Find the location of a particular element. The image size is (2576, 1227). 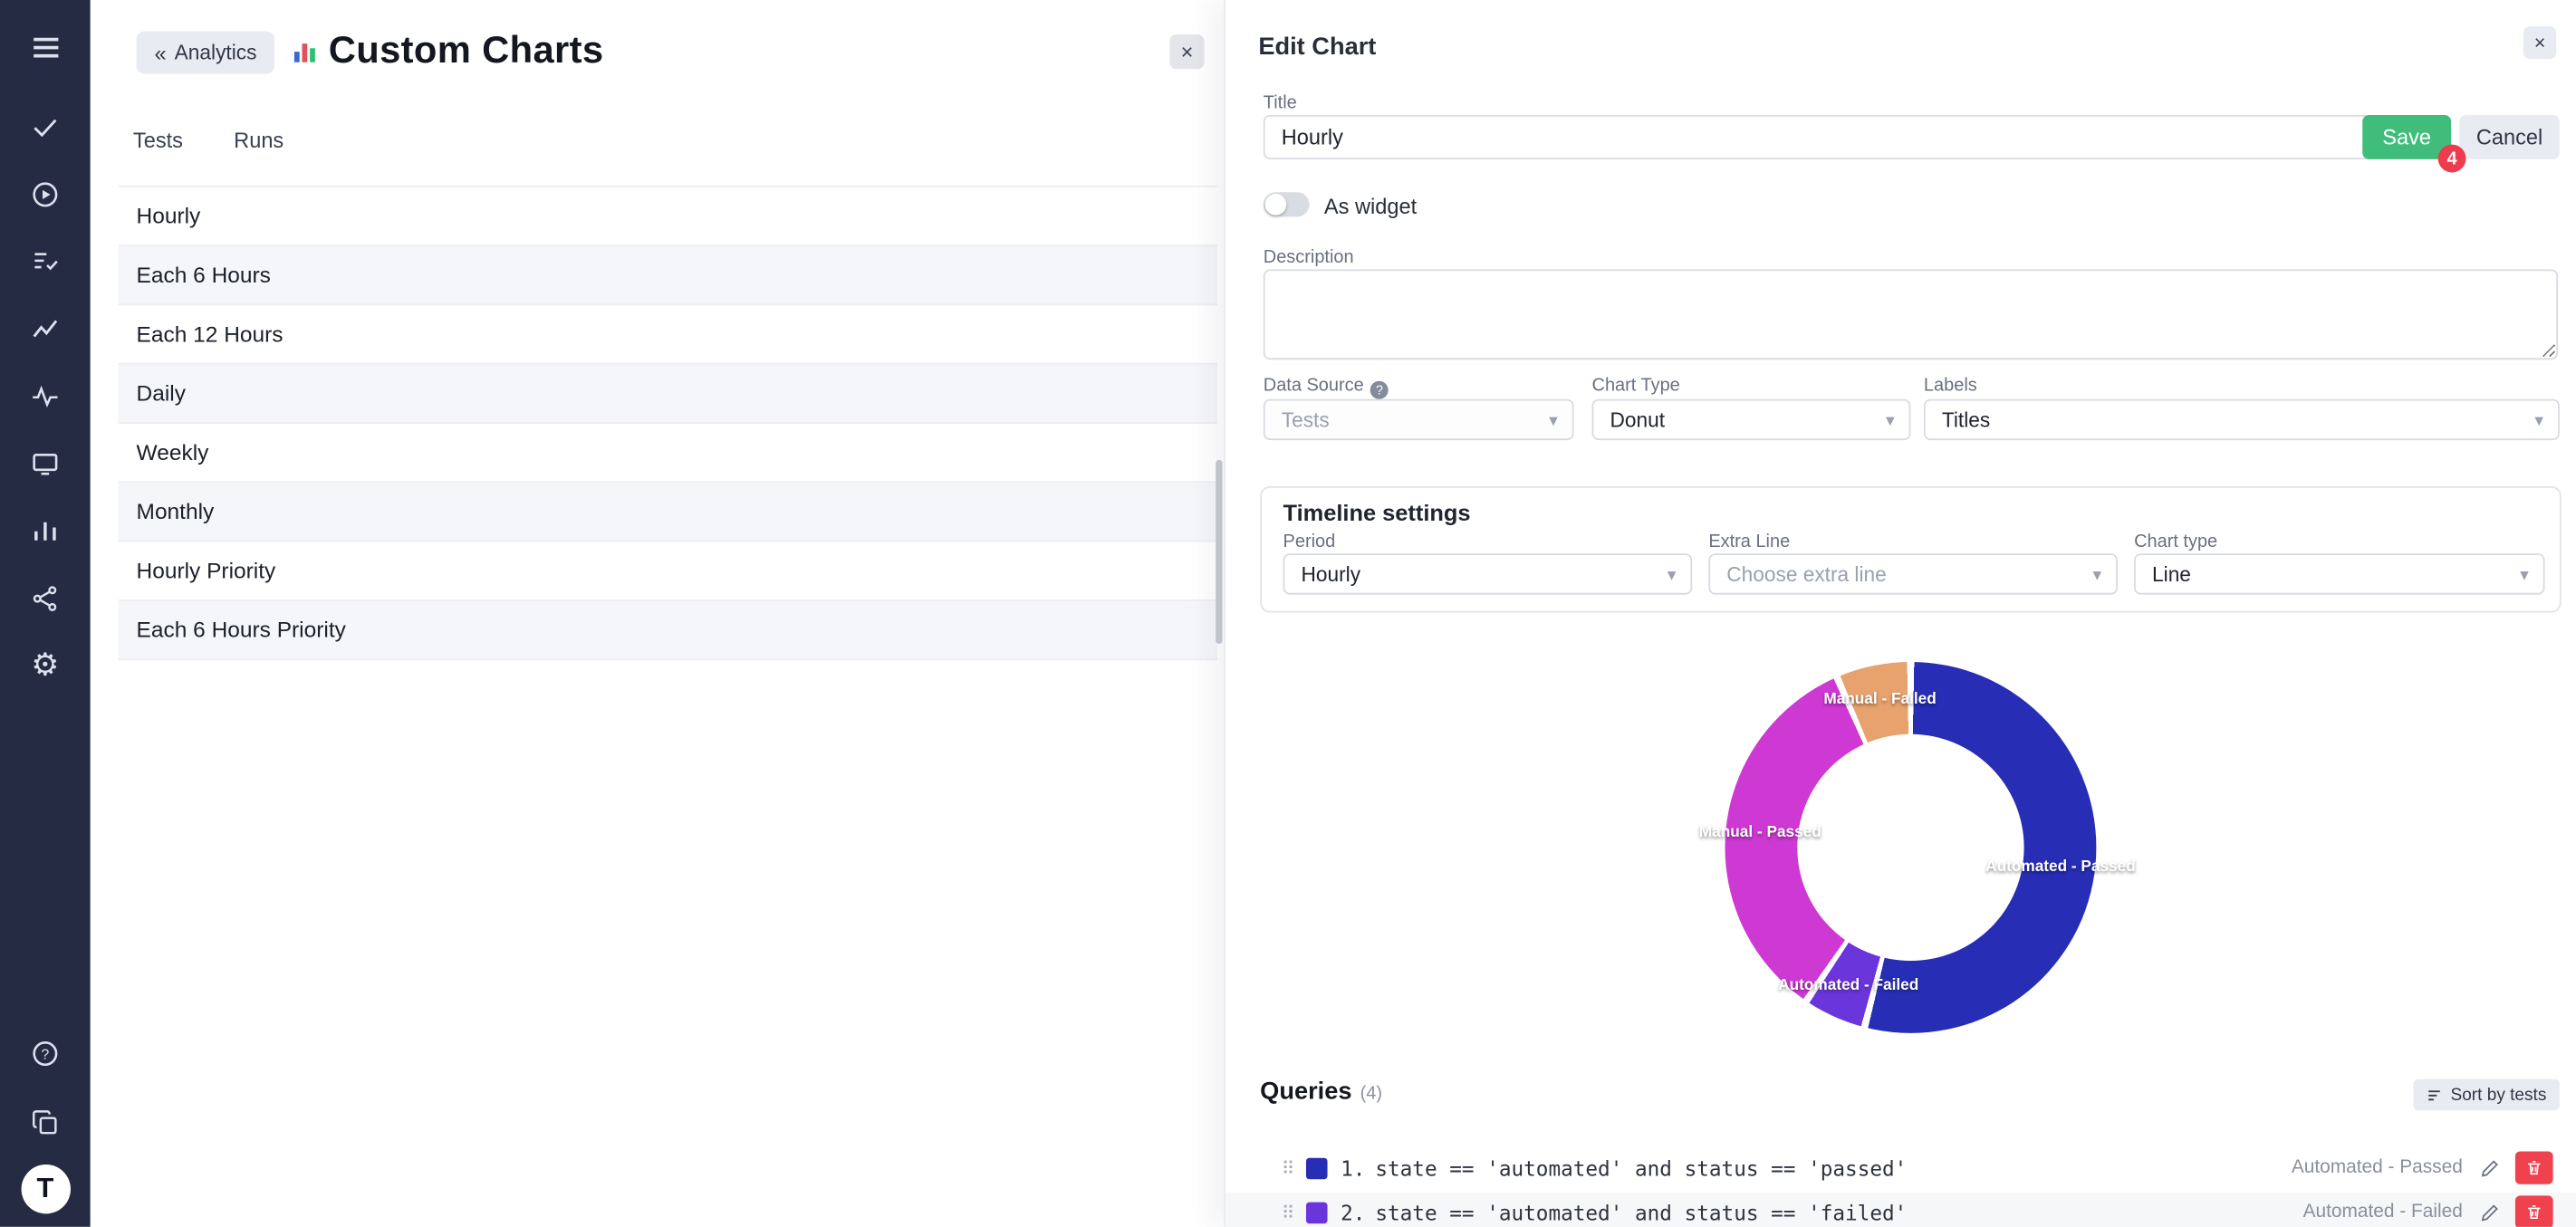

back-chevrons-icon: « is located at coordinates (160, 52).